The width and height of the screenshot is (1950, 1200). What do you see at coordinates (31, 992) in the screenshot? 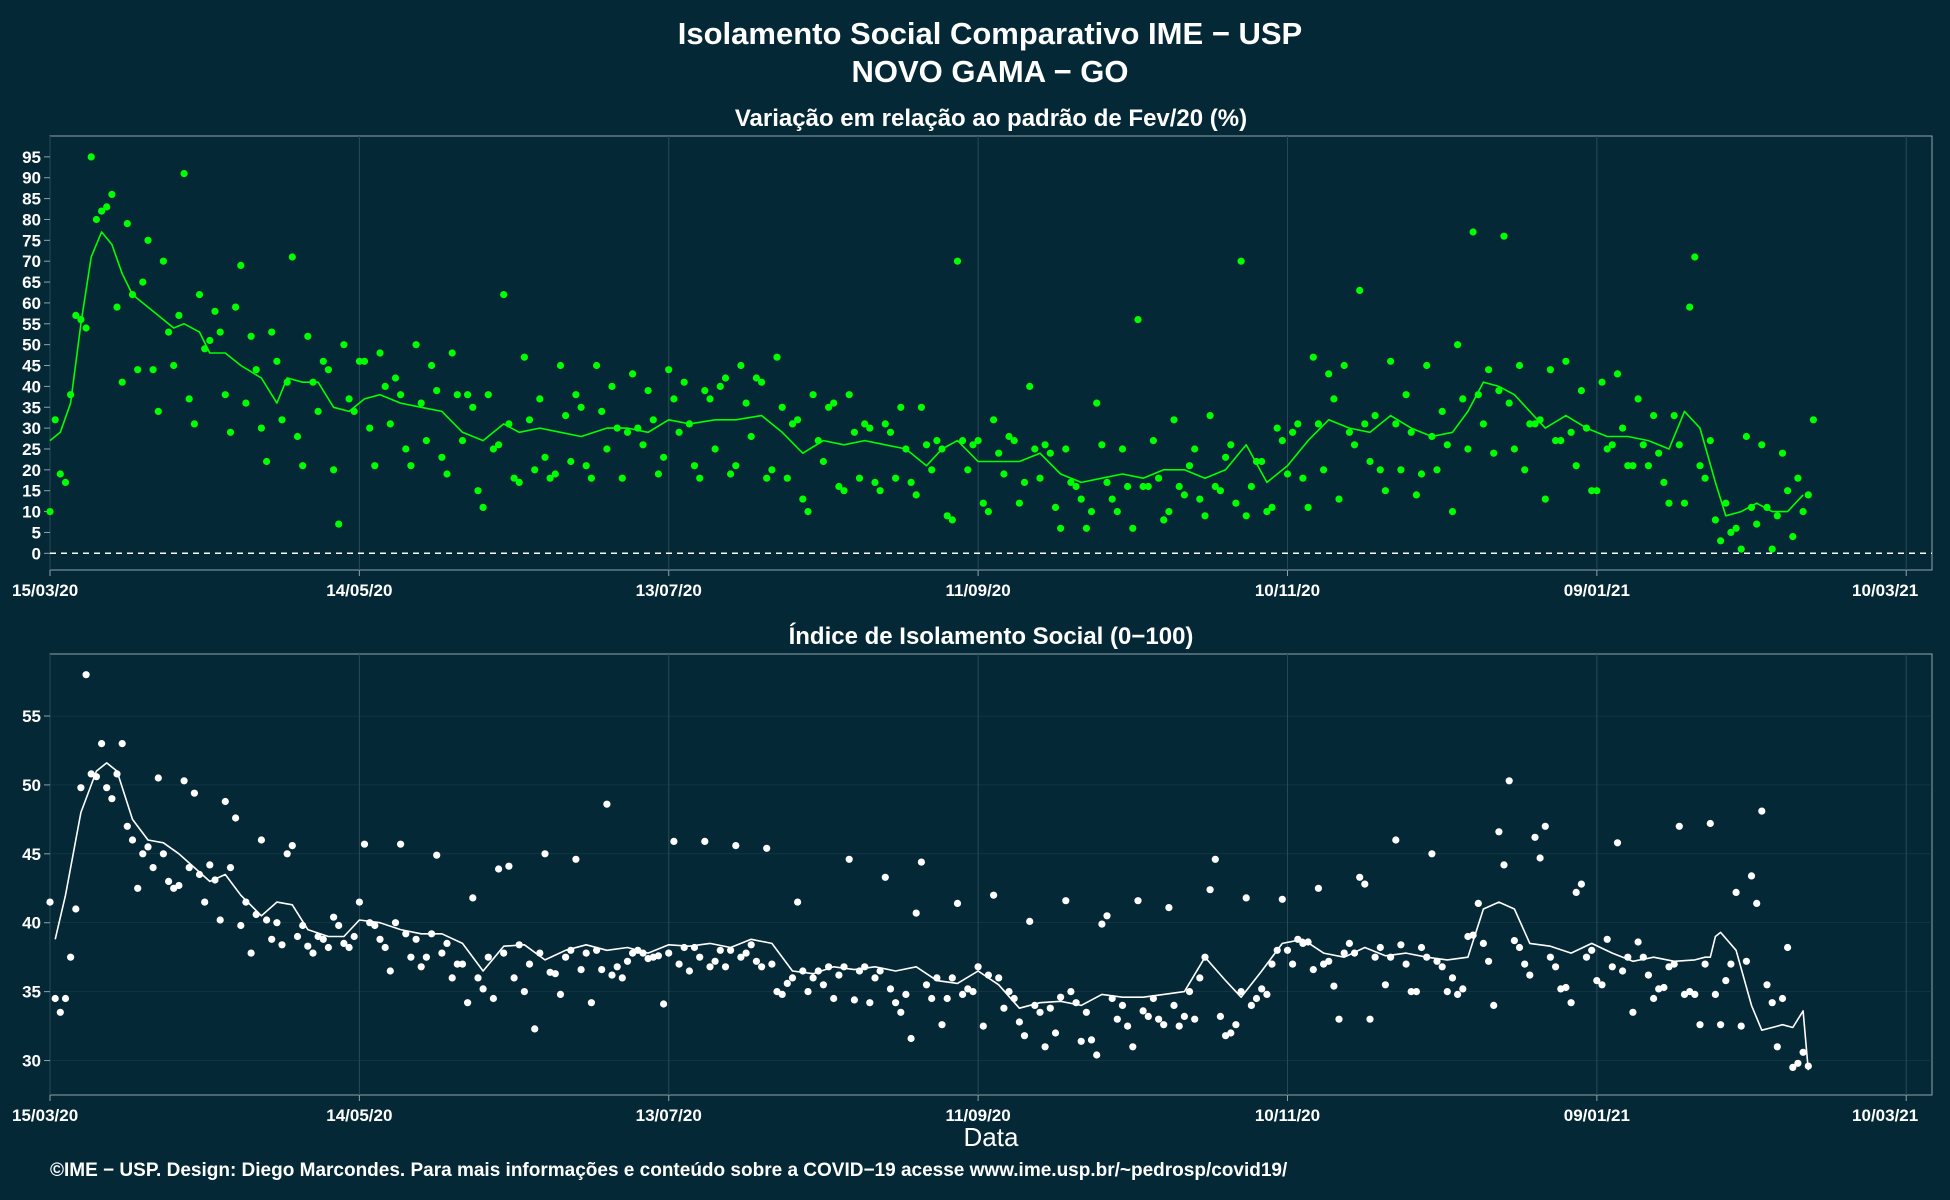
I see `y-tick-label: 35` at bounding box center [31, 992].